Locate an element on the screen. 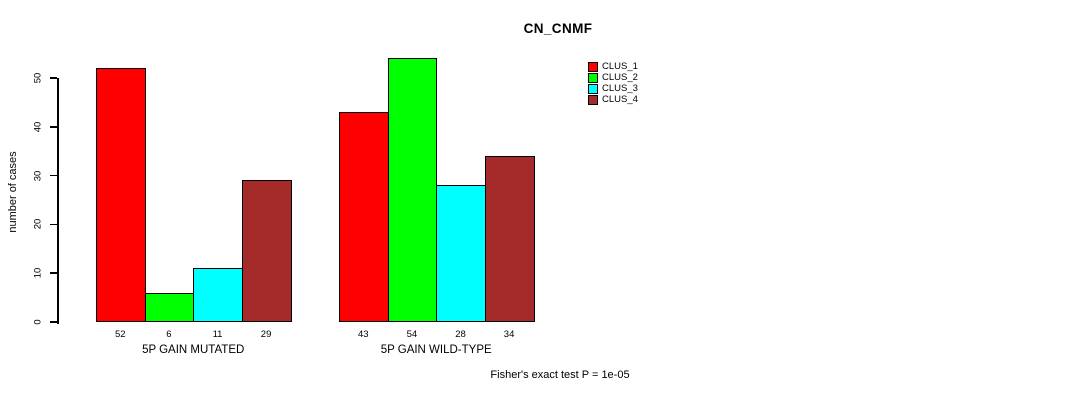 The height and width of the screenshot is (400, 1090). legend-label-clus_4: CLUS_4 is located at coordinates (620, 100).